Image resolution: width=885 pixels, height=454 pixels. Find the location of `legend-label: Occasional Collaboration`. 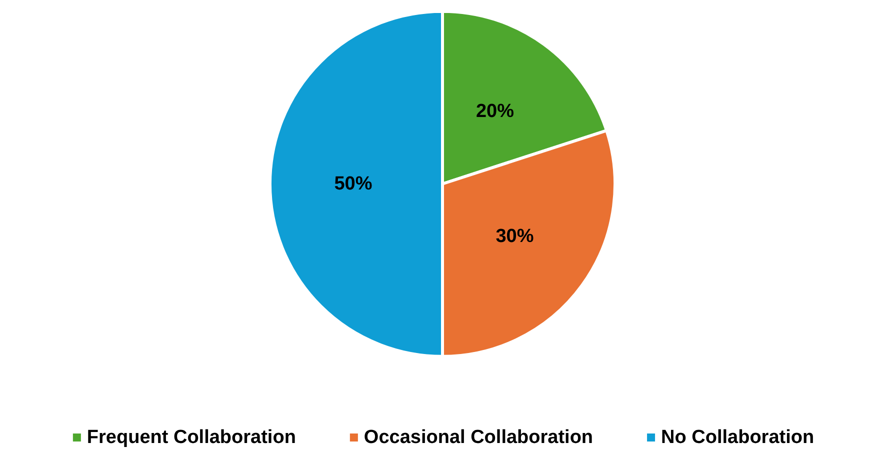

legend-label: Occasional Collaboration is located at coordinates (479, 437).